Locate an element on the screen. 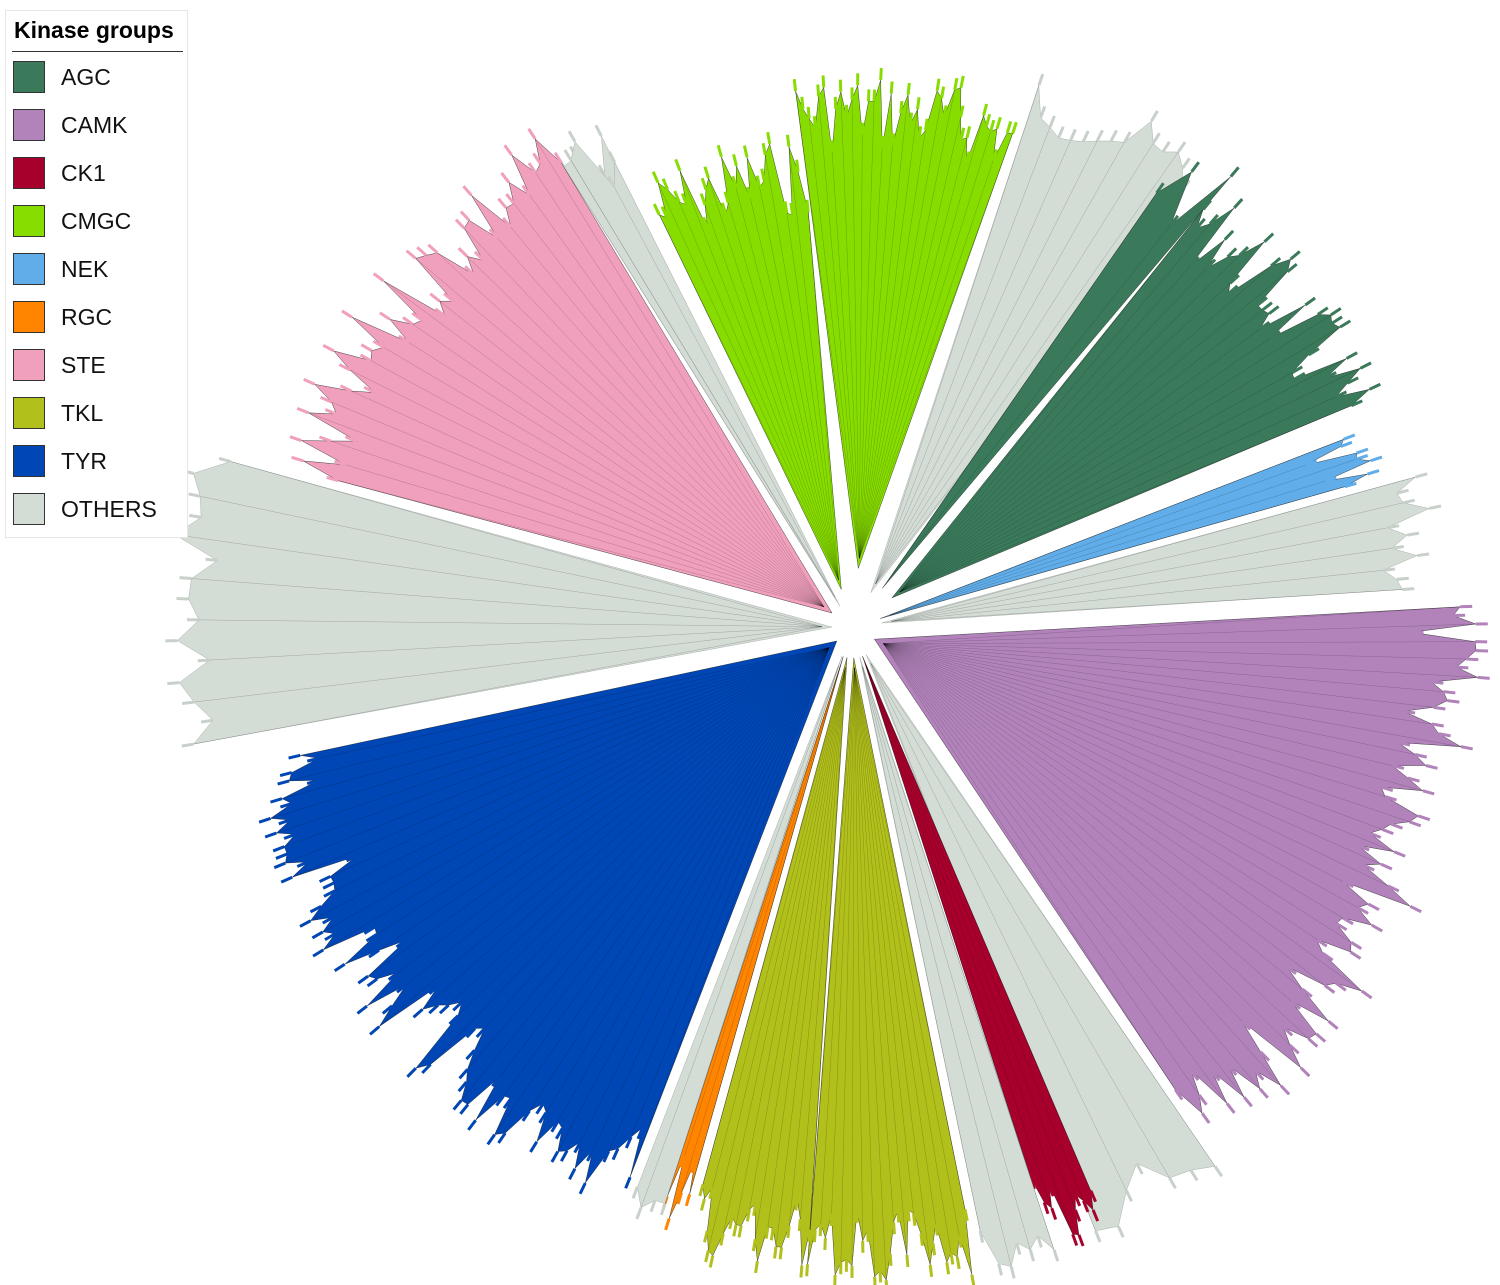 Image resolution: width=1500 pixels, height=1285 pixels. clade-ste is located at coordinates (561, 370).